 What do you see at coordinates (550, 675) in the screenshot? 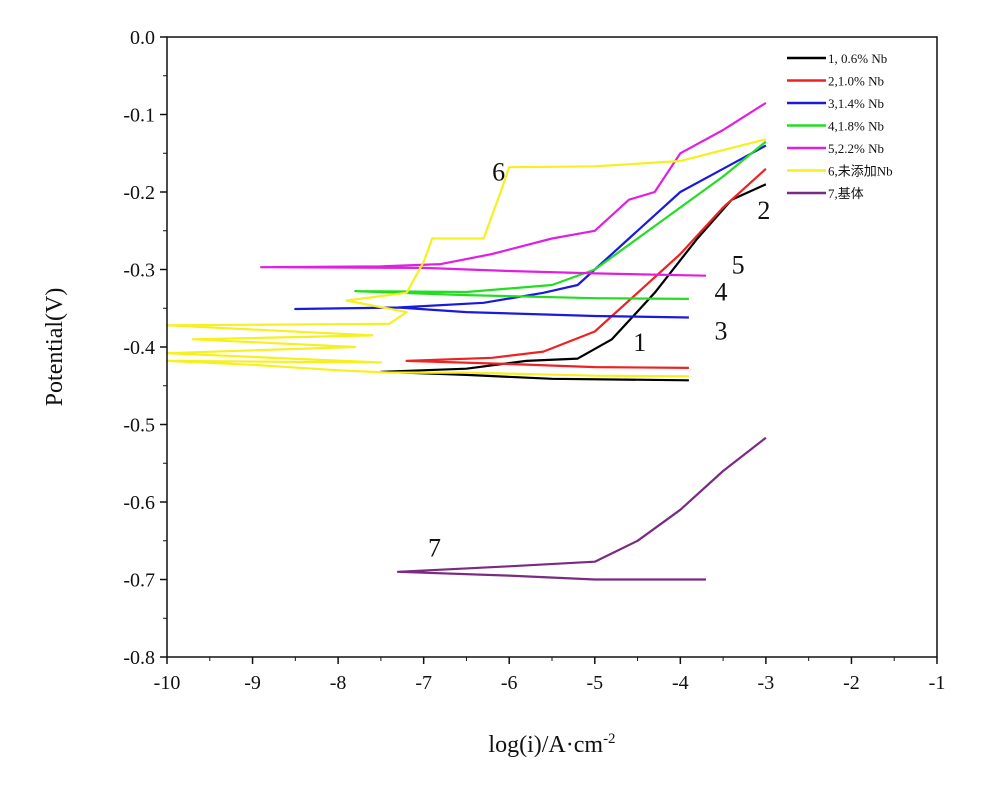
I see `x-axis: -10 -9 -8 -7 -6 -5 -4 -3 -2 -1` at bounding box center [550, 675].